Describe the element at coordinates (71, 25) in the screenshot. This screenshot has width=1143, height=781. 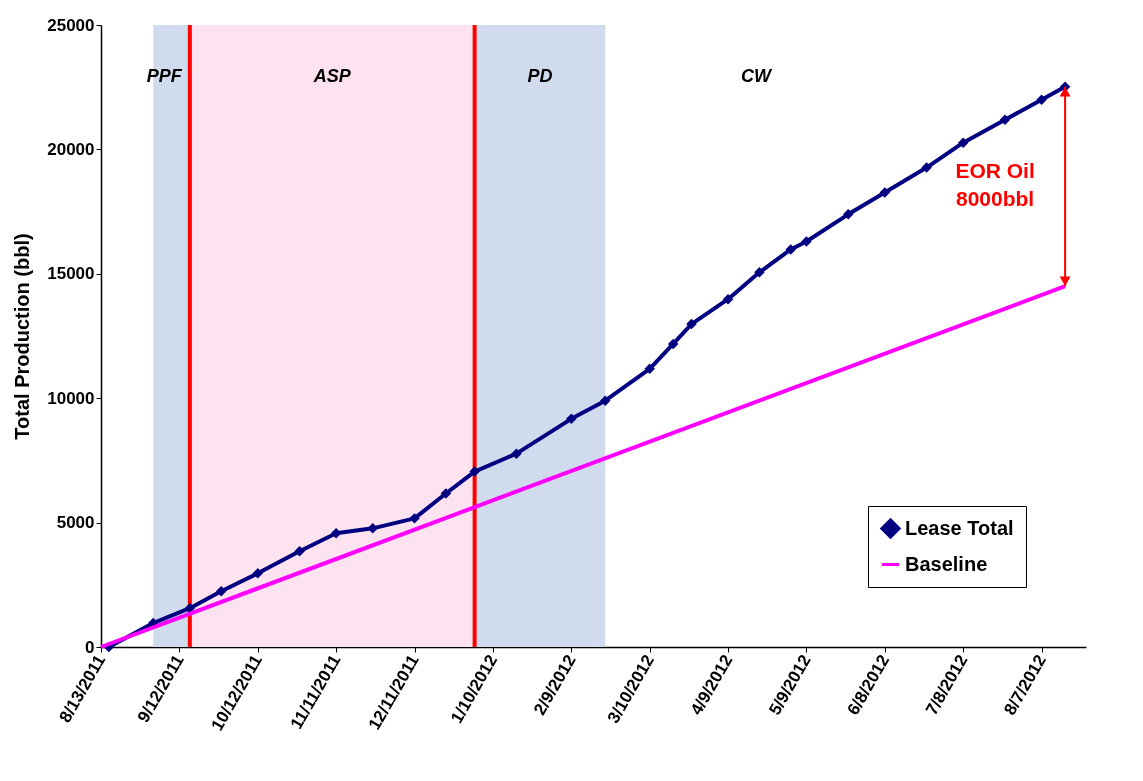
I see `y-tick-label: 25000` at that location.